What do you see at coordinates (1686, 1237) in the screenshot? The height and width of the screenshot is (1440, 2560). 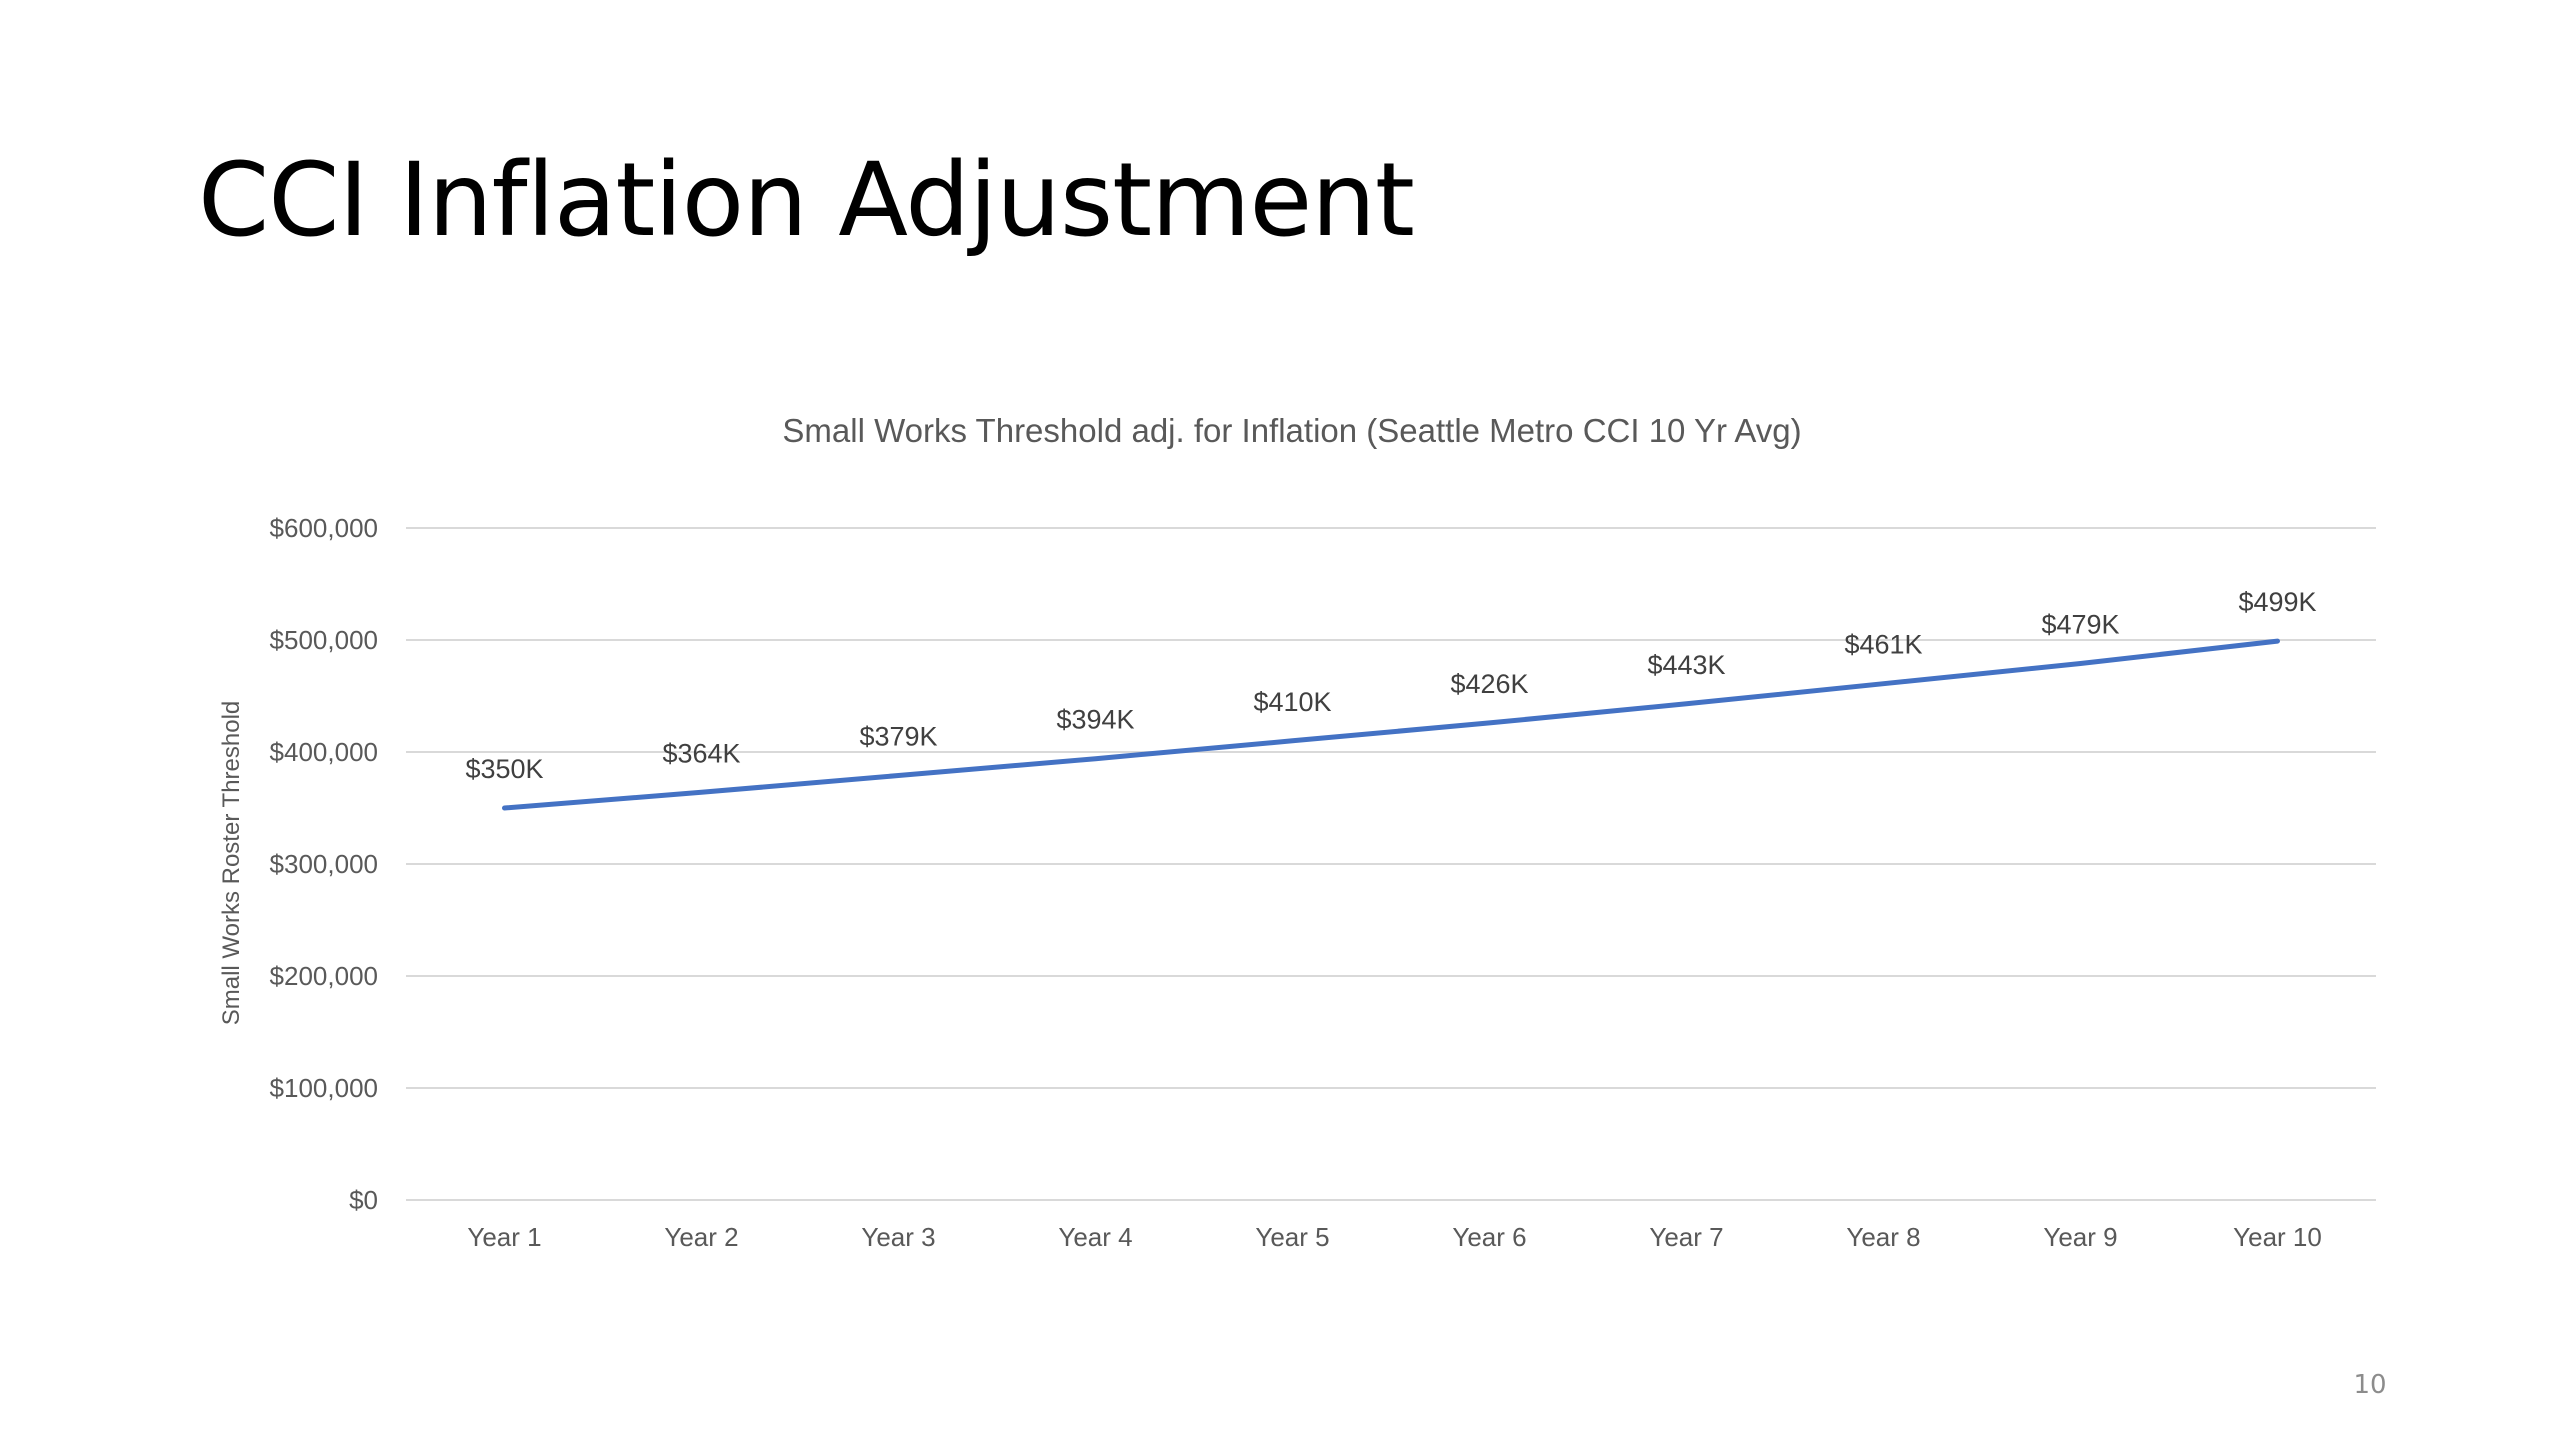 I see `x-tick-label: Year 7` at bounding box center [1686, 1237].